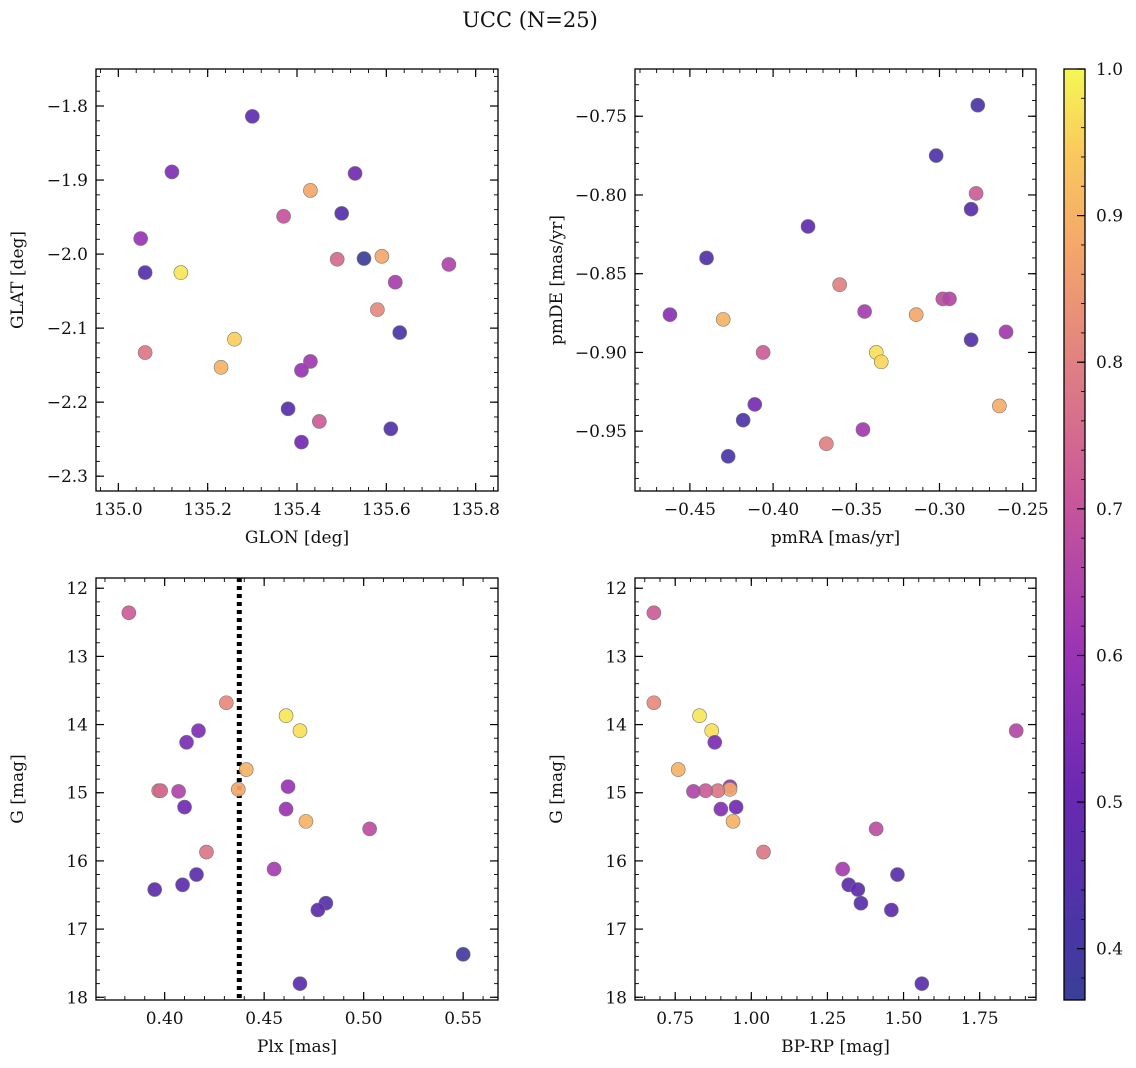 The height and width of the screenshot is (1068, 1136). Describe the element at coordinates (835, 538) in the screenshot. I see `x-axis-label: pmRA [mas/yr]` at that location.